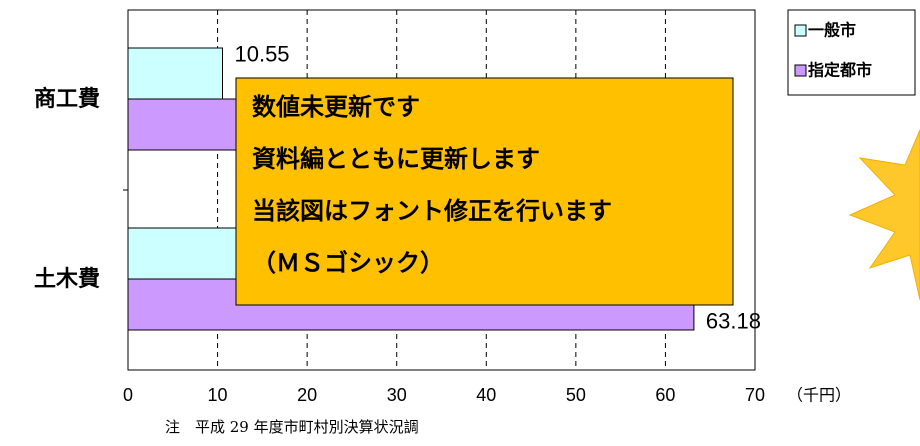  I want to click on value-label: 10.55, so click(261, 53).